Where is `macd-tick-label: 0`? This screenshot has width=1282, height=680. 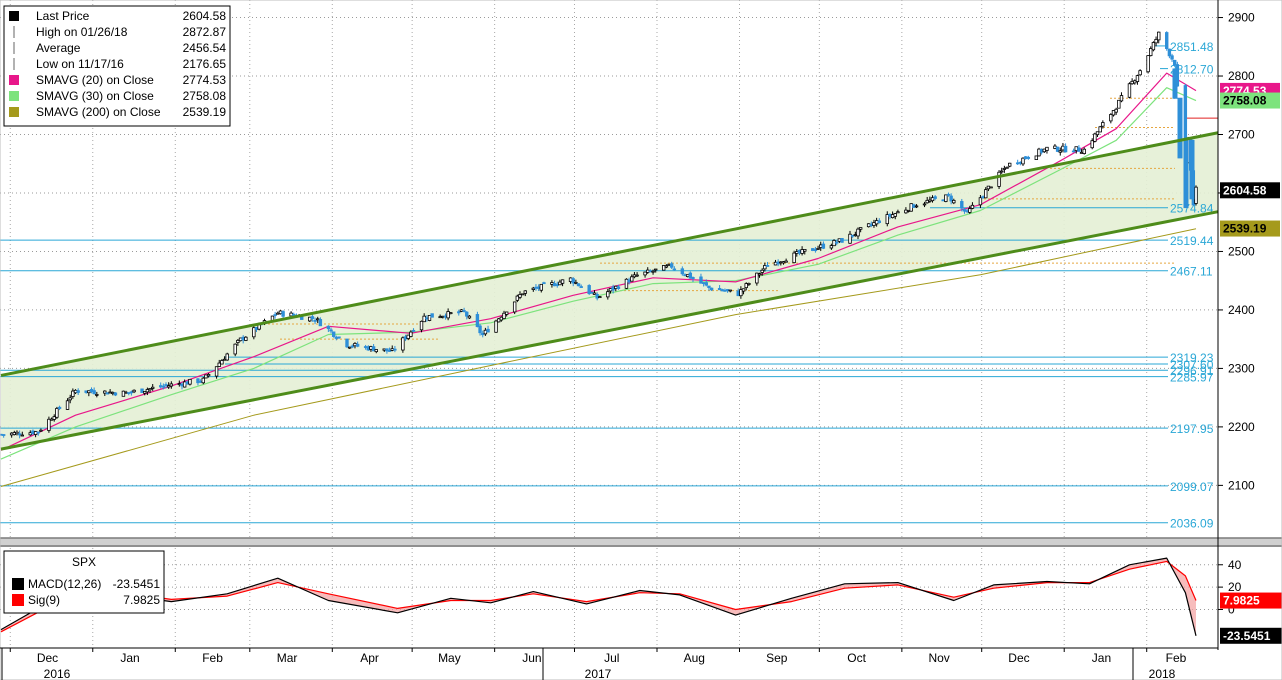 macd-tick-label: 0 is located at coordinates (1231, 609).